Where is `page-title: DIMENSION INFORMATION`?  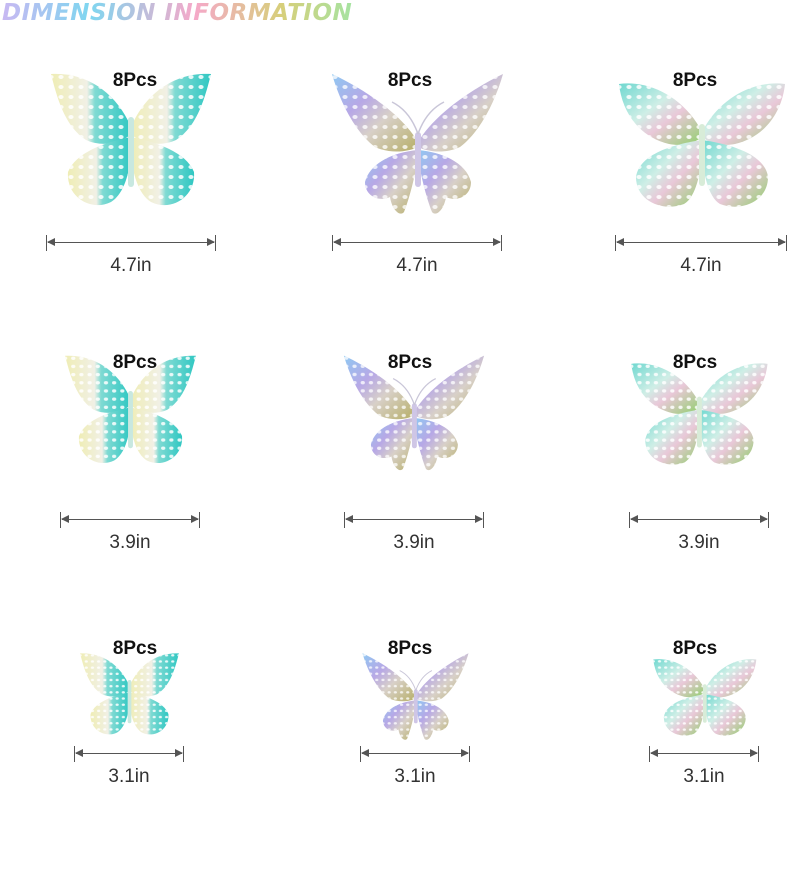 page-title: DIMENSION INFORMATION is located at coordinates (177, 13).